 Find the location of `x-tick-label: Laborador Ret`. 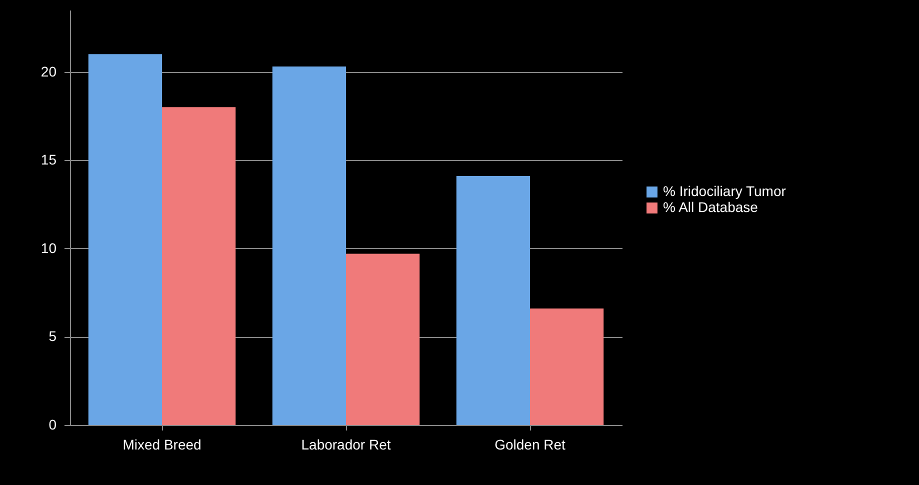

x-tick-label: Laborador Ret is located at coordinates (346, 444).